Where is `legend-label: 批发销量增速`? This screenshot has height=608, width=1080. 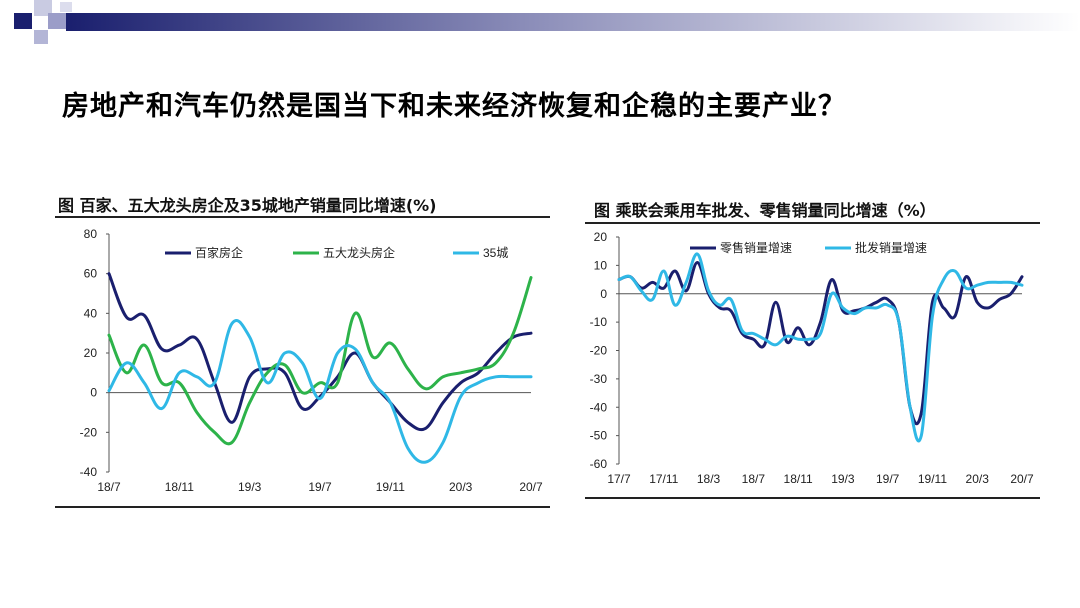 legend-label: 批发销量增速 is located at coordinates (891, 247).